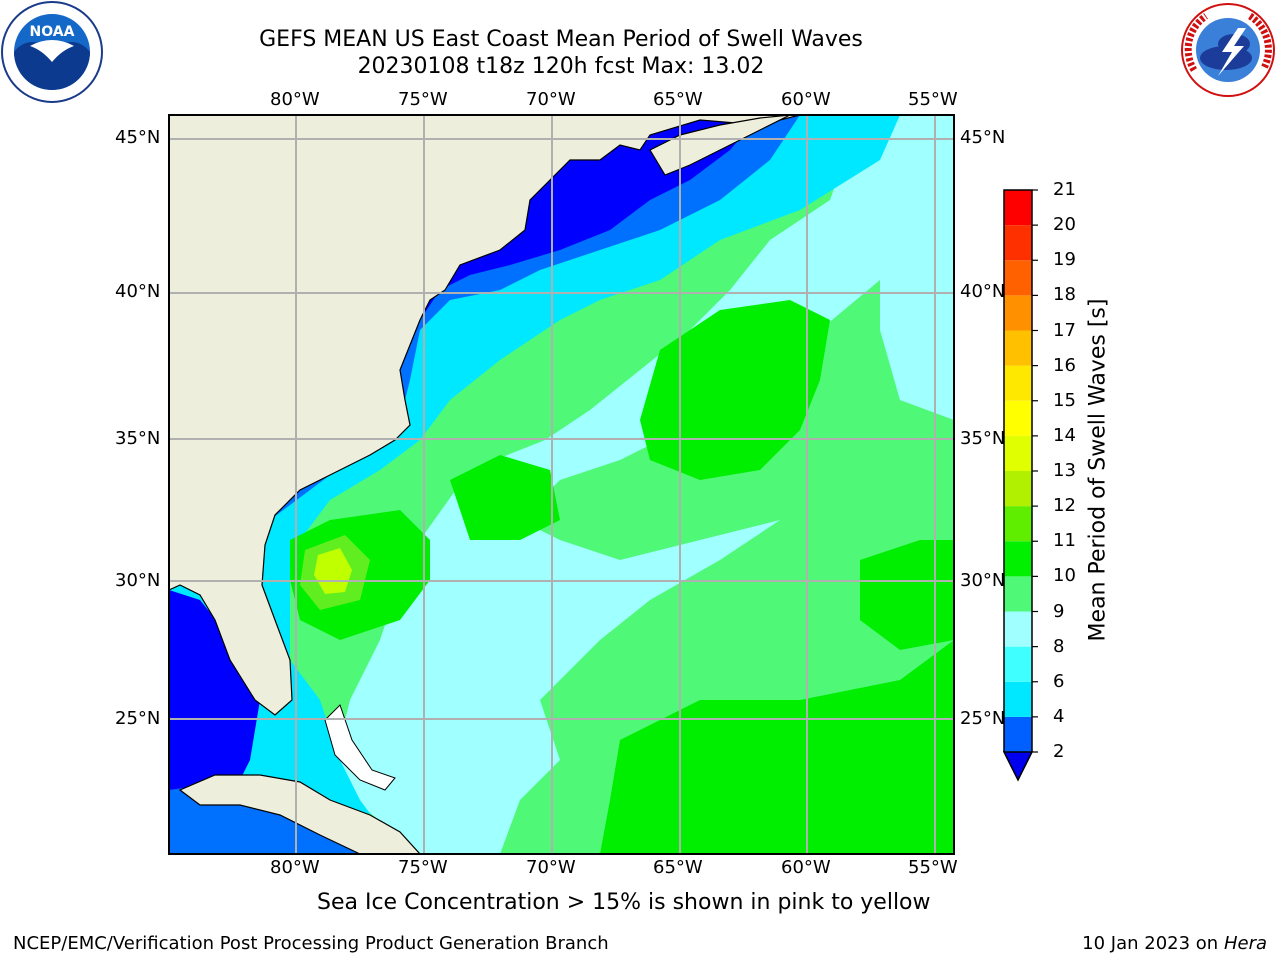  I want to click on lat-label-right: 25°N, so click(983, 718).